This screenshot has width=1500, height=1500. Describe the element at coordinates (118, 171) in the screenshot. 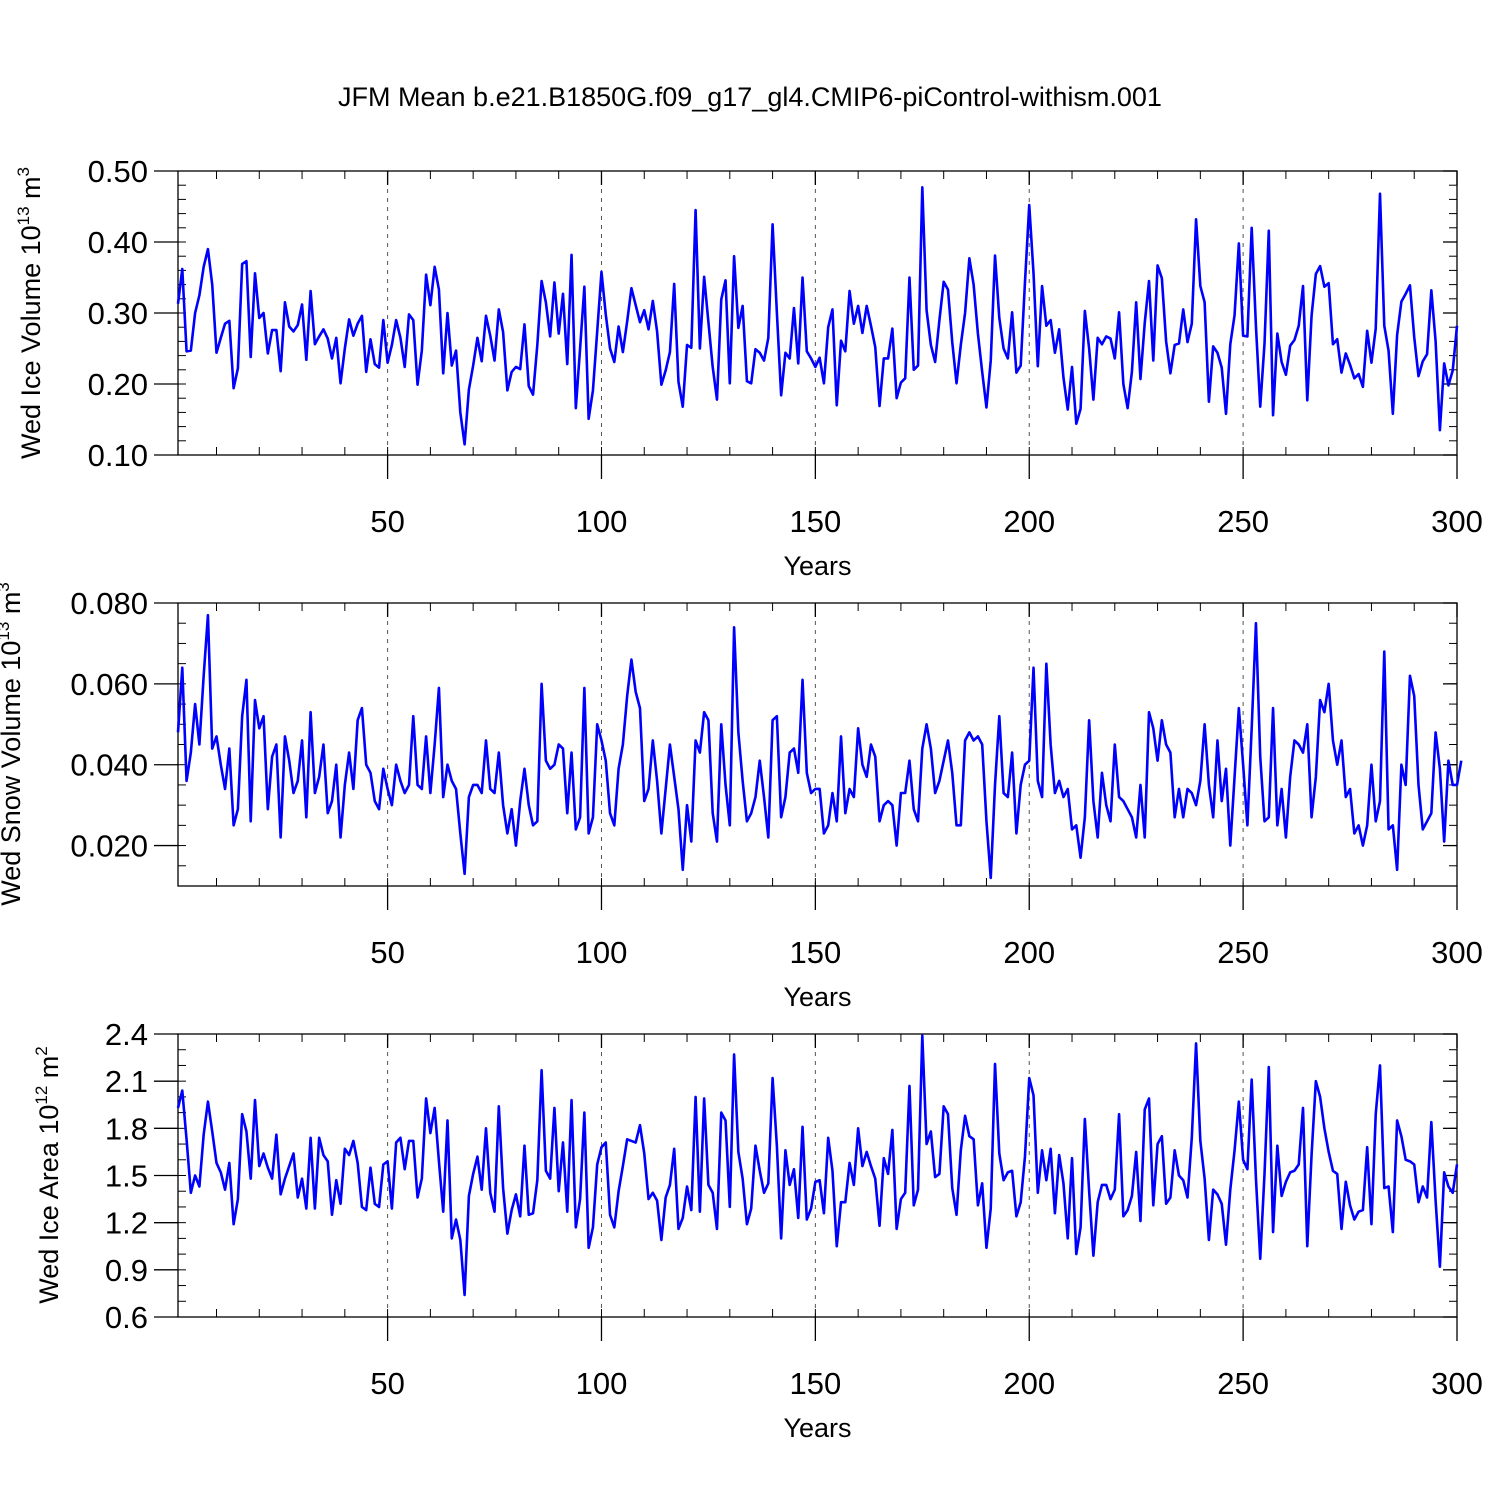

I see `y-tick-label: 0.50` at that location.